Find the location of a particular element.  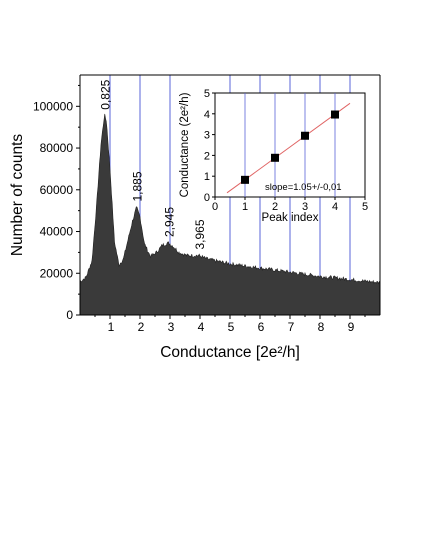

x-tick-label-2: 3 is located at coordinates (171, 327).